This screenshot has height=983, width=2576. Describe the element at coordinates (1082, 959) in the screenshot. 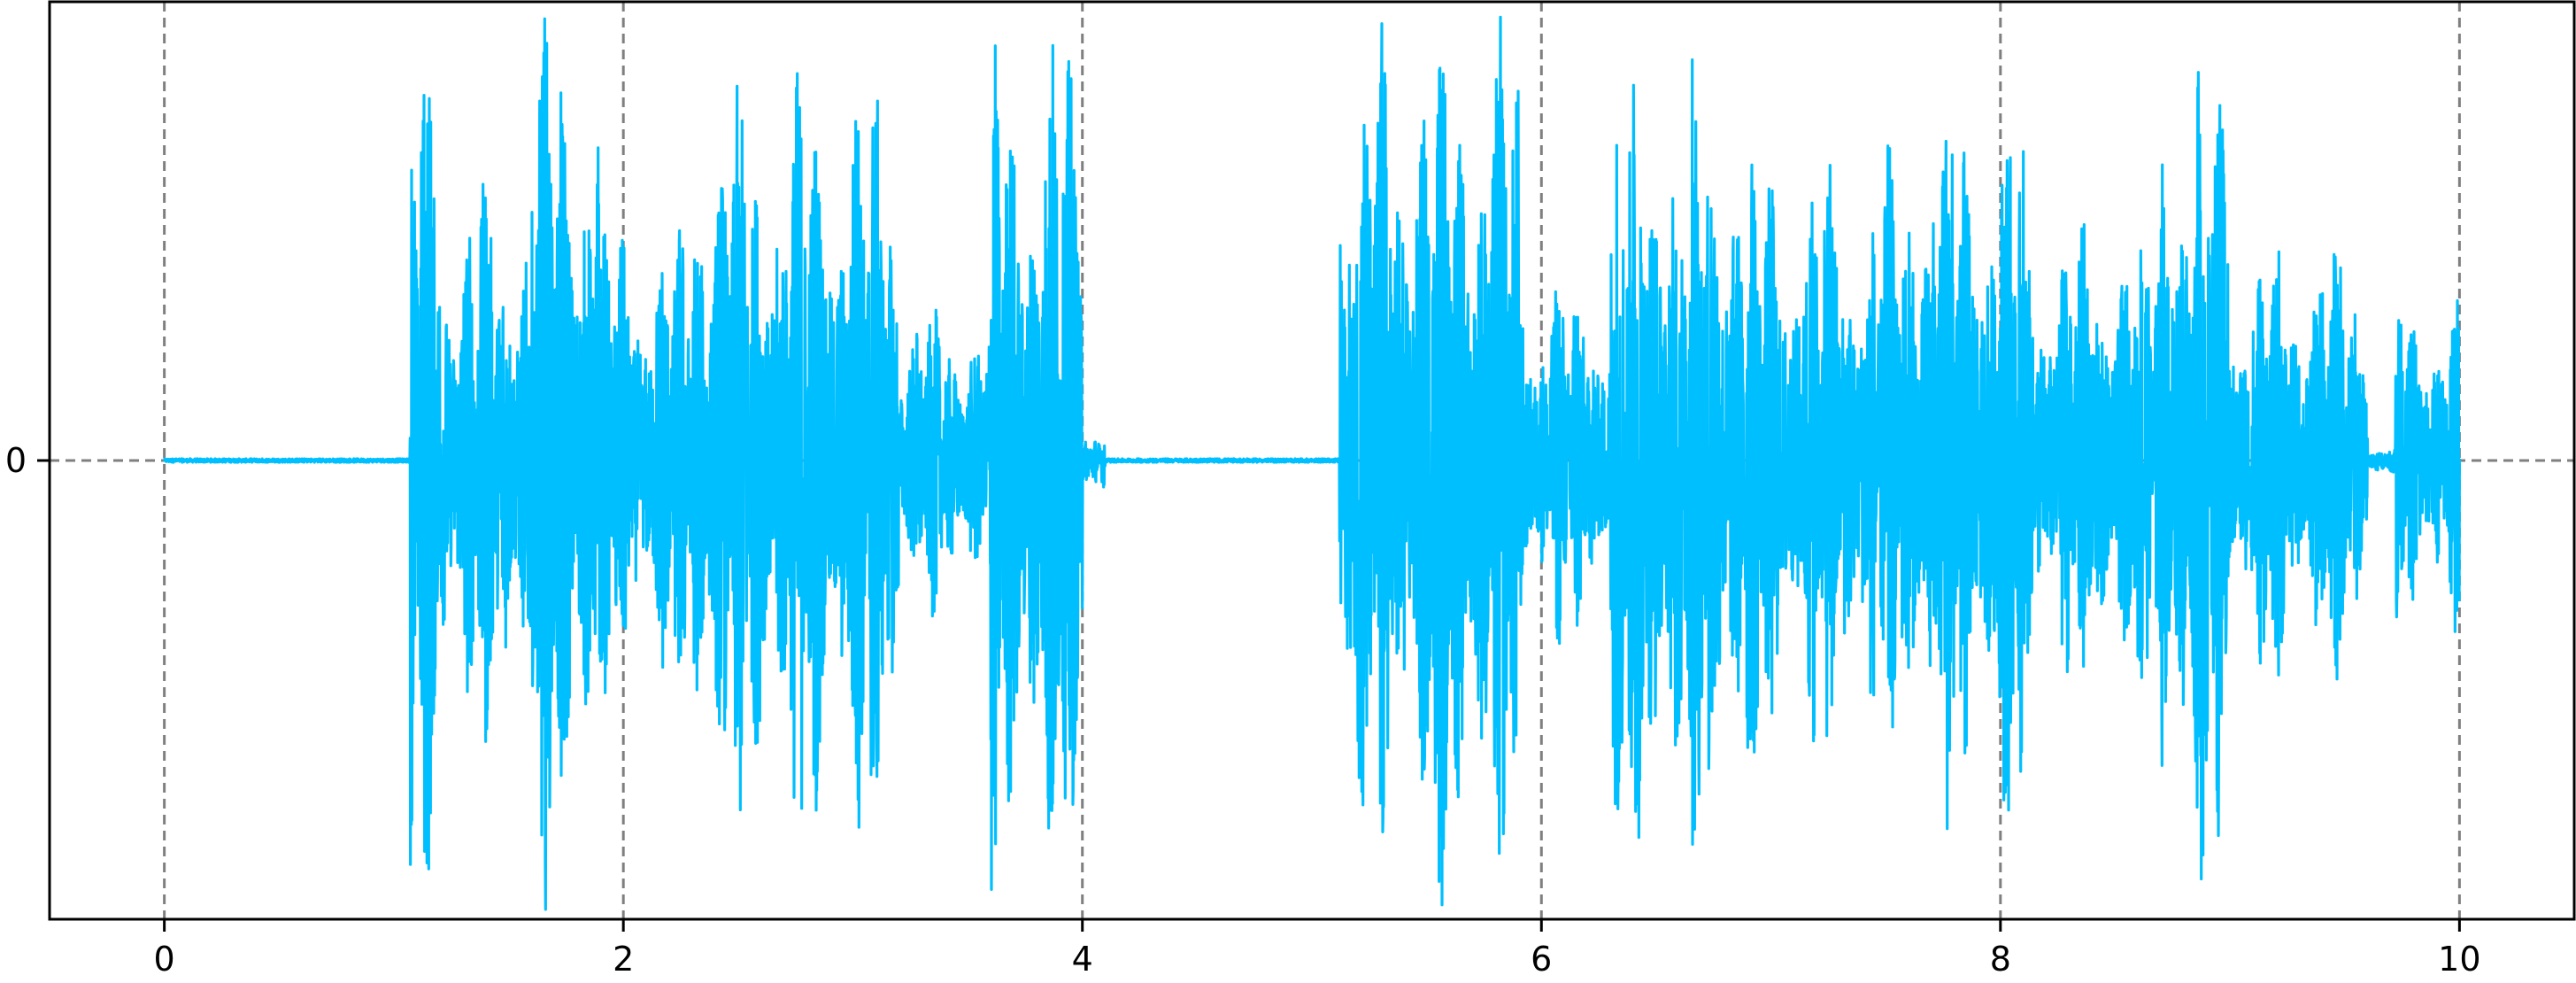

I see `x-tick-label: 4` at that location.